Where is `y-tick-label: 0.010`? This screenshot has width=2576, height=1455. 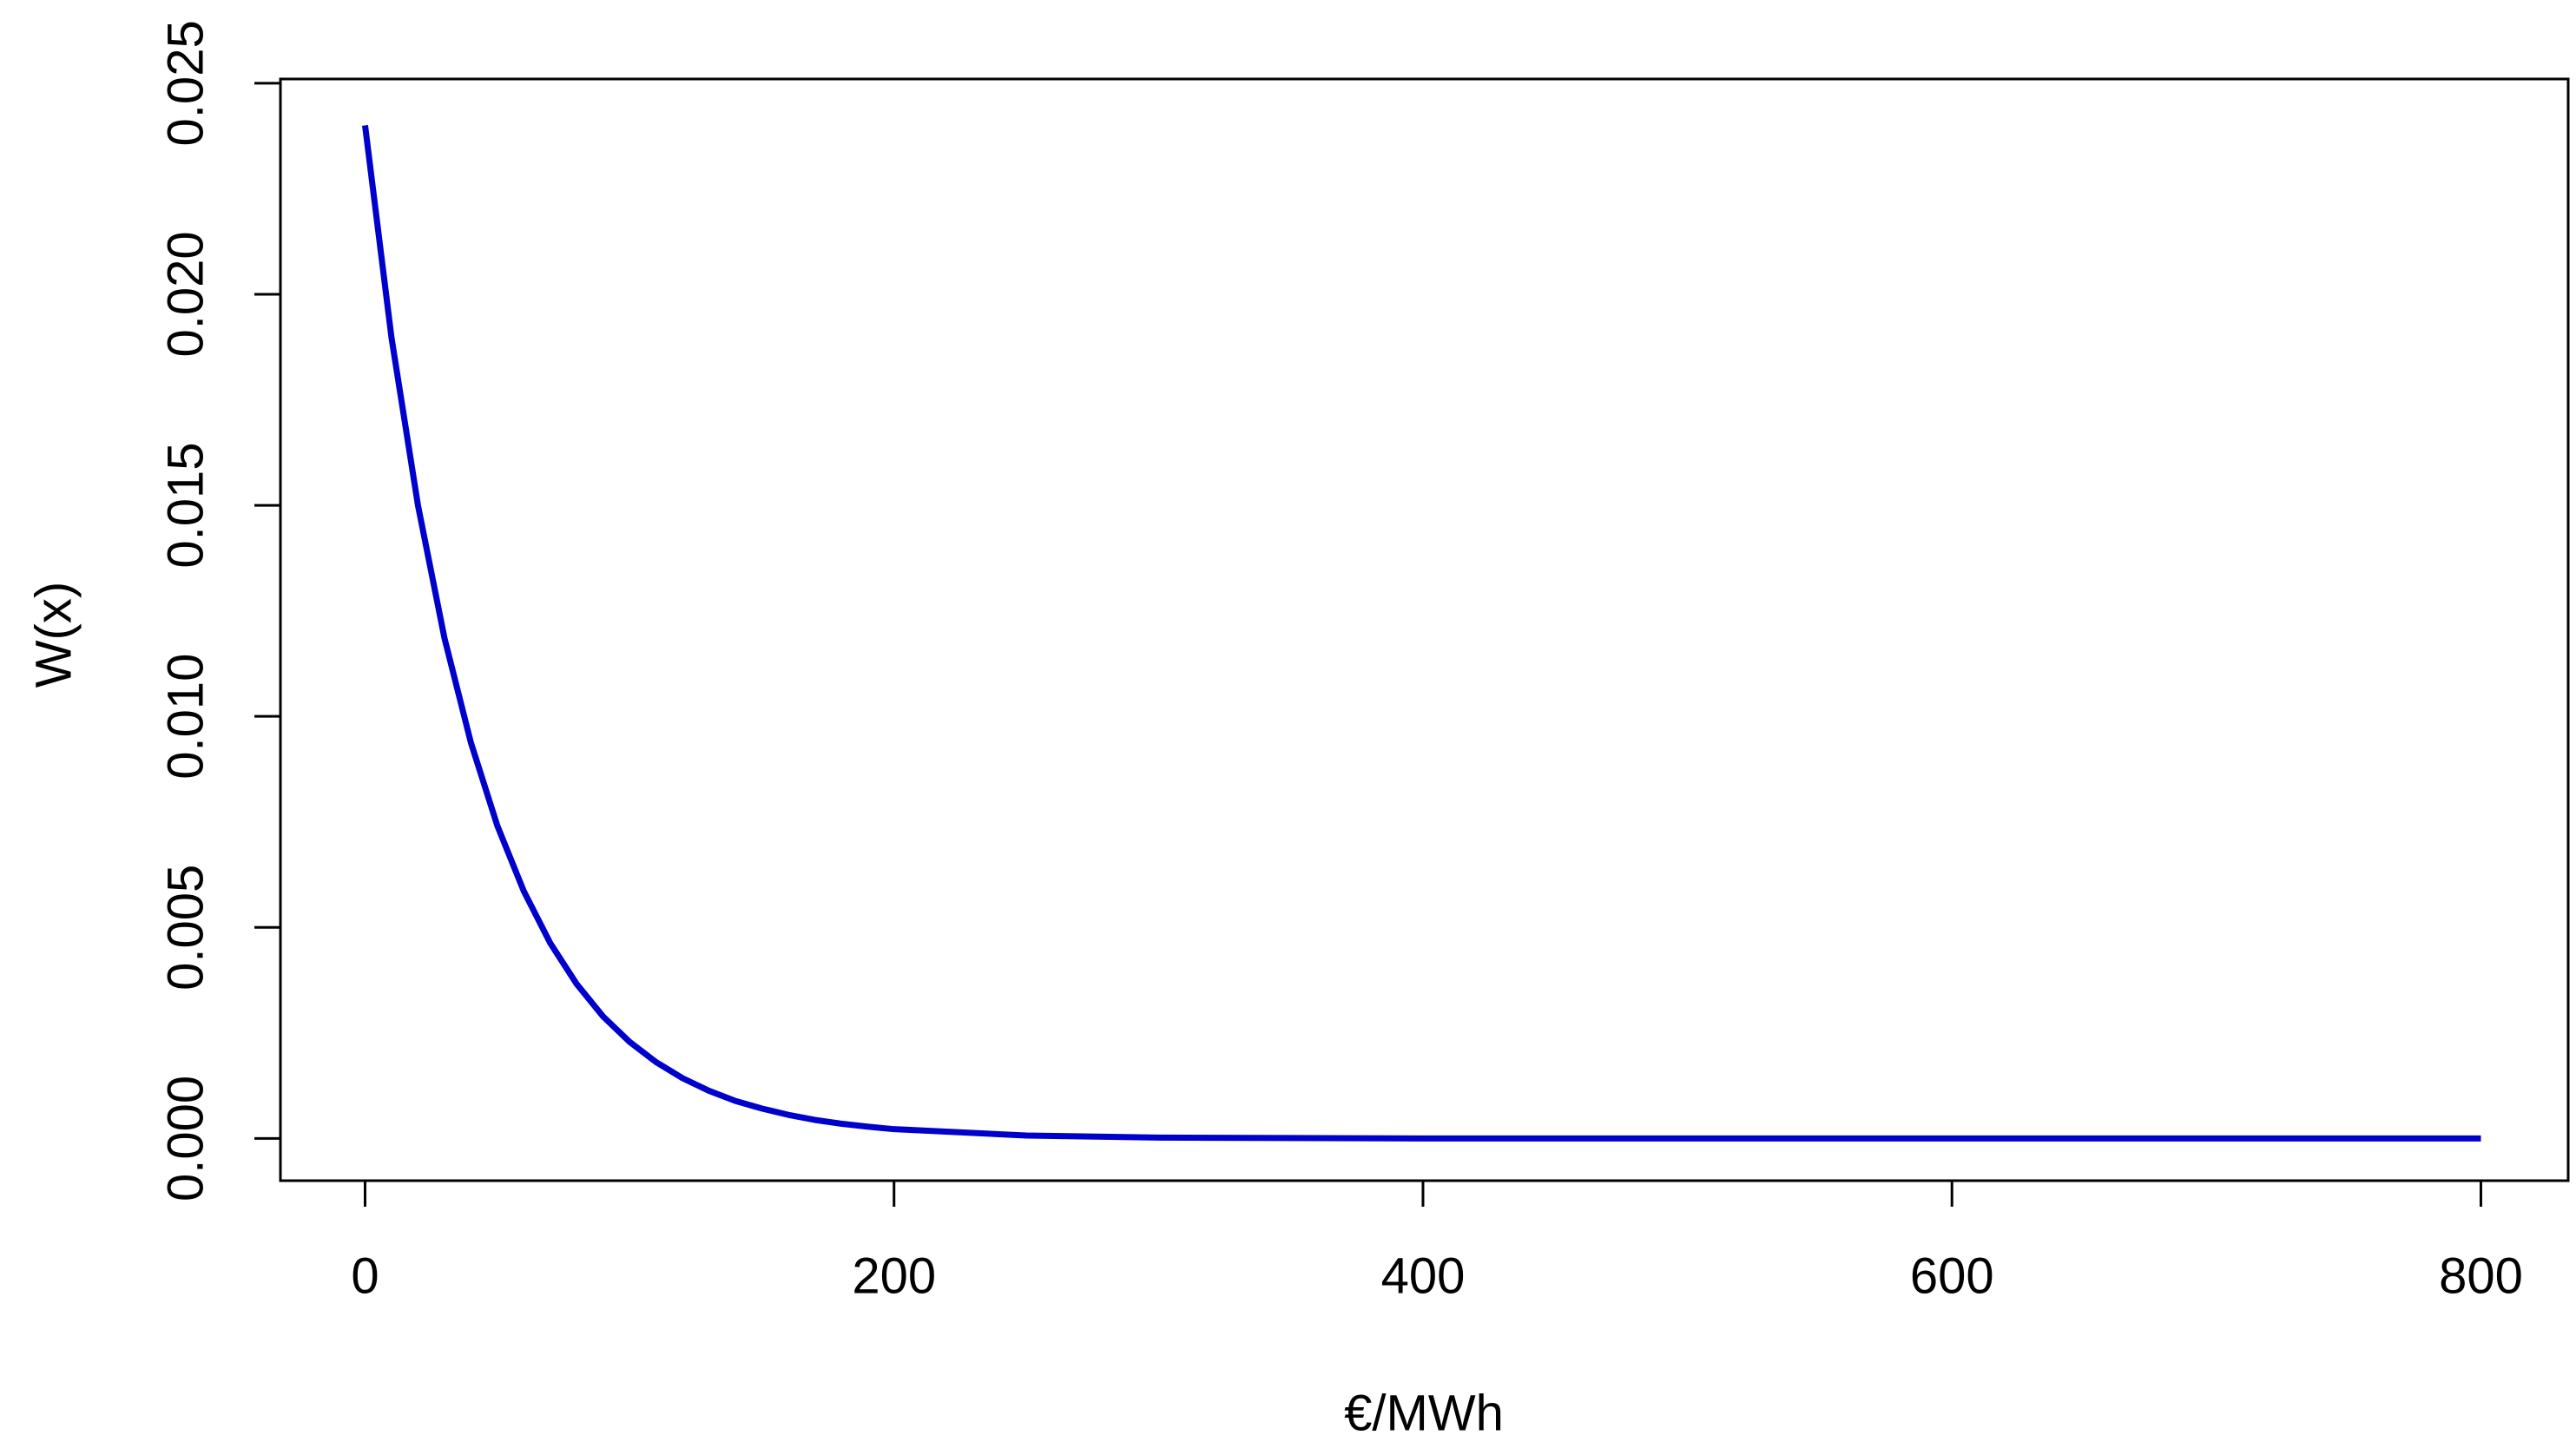 y-tick-label: 0.010 is located at coordinates (185, 717).